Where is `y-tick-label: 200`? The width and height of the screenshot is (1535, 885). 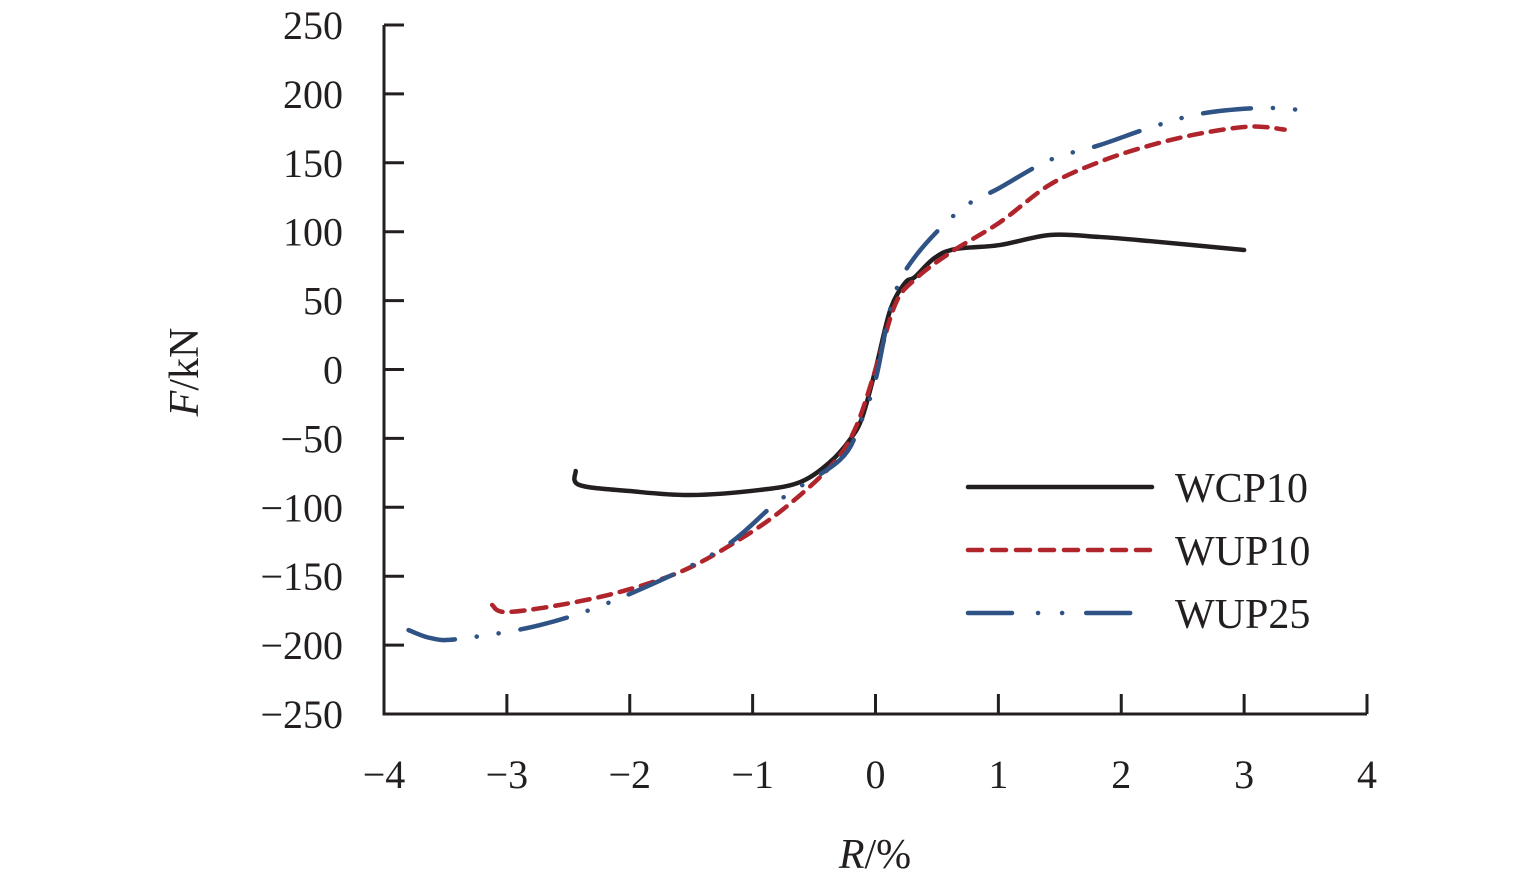 y-tick-label: 200 is located at coordinates (313, 94).